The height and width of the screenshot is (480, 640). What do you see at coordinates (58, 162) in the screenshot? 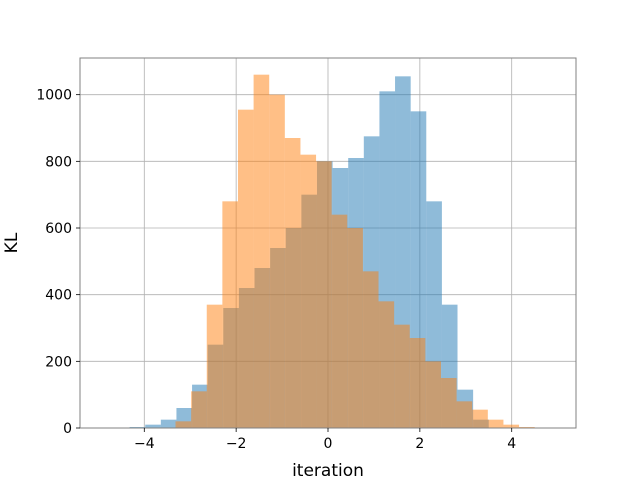
I see `y-tick-label: 800` at bounding box center [58, 162].